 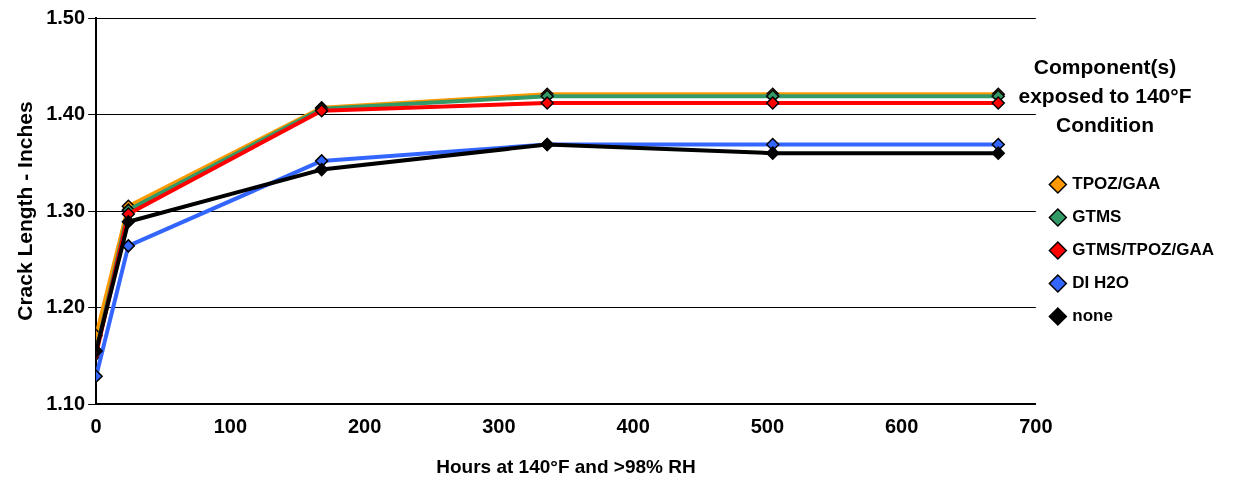 I want to click on legend-label: none, so click(x=1092, y=316).